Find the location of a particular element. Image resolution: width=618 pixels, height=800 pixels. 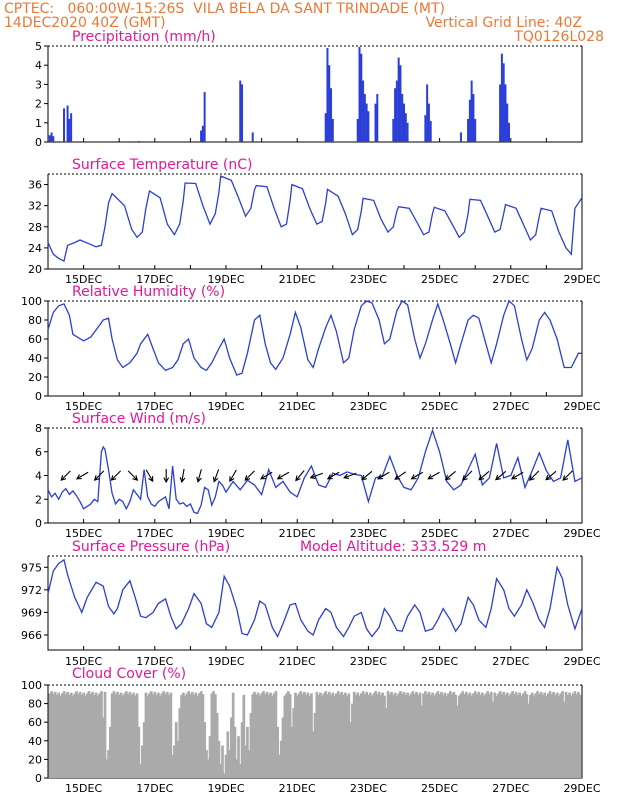

y-tick-label: 20 is located at coordinates (35, 269).